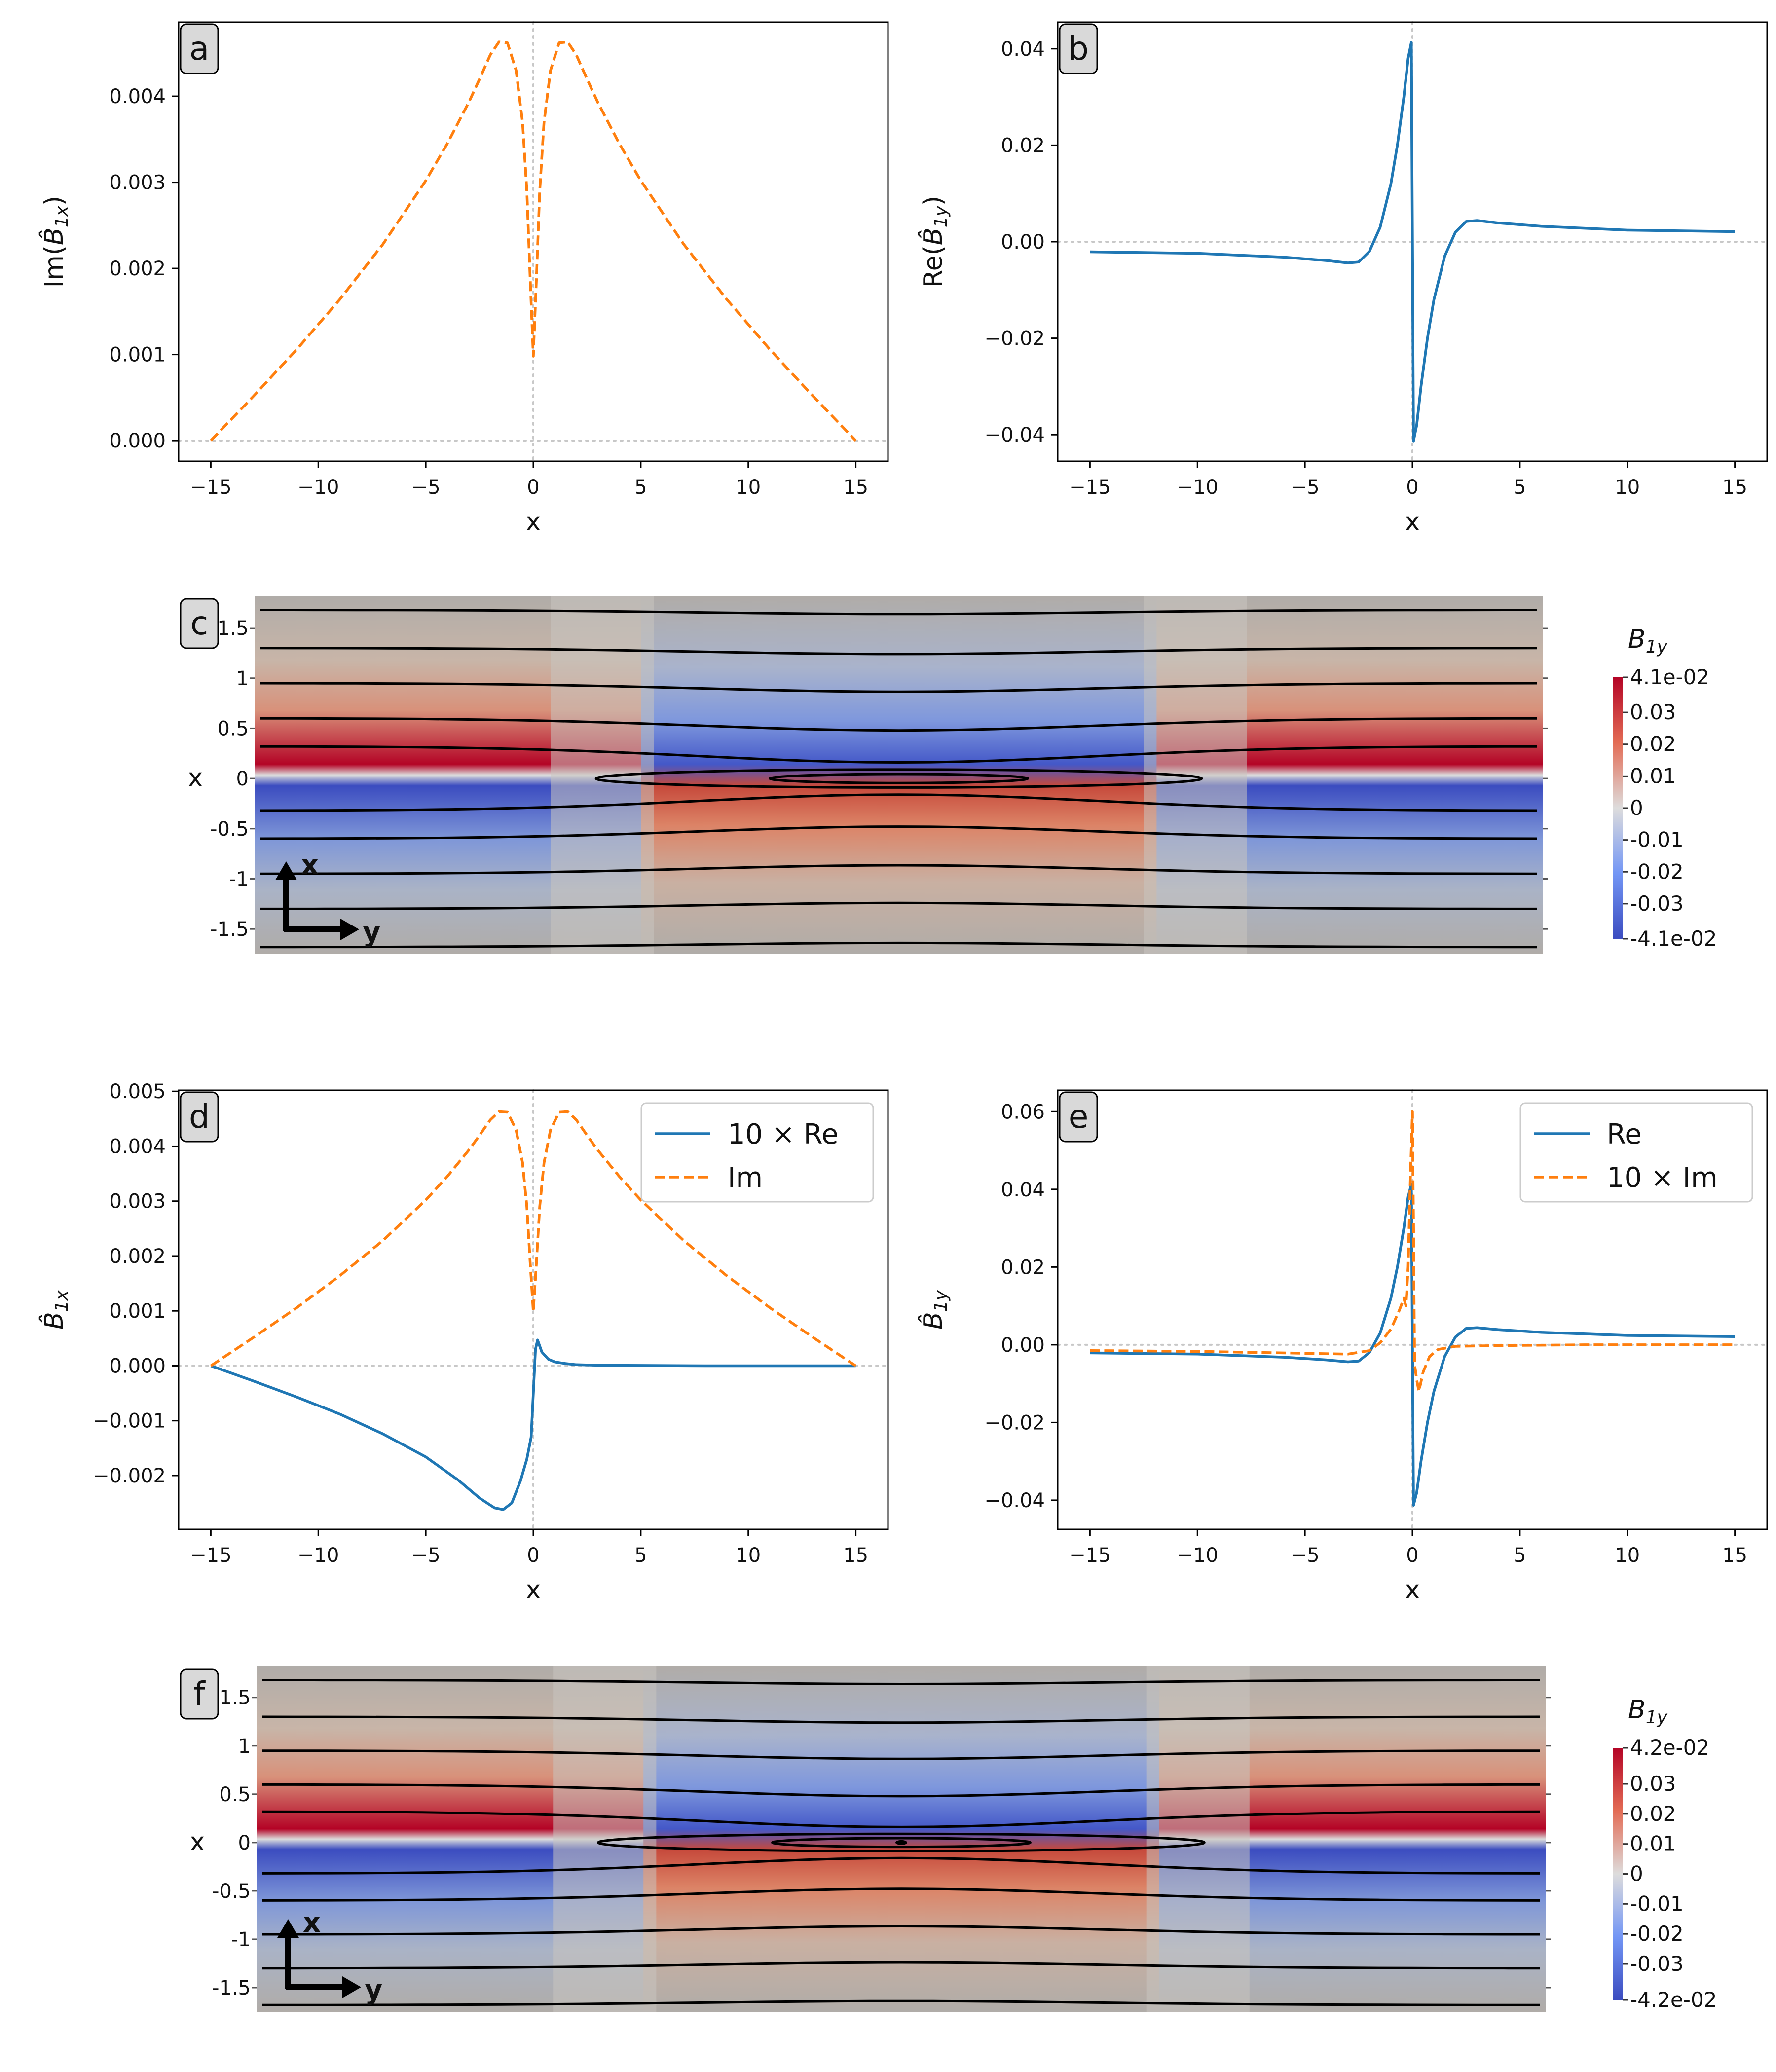 The height and width of the screenshot is (2072, 1776). Describe the element at coordinates (199, 623) in the screenshot. I see `panel-tag-label: c` at that location.